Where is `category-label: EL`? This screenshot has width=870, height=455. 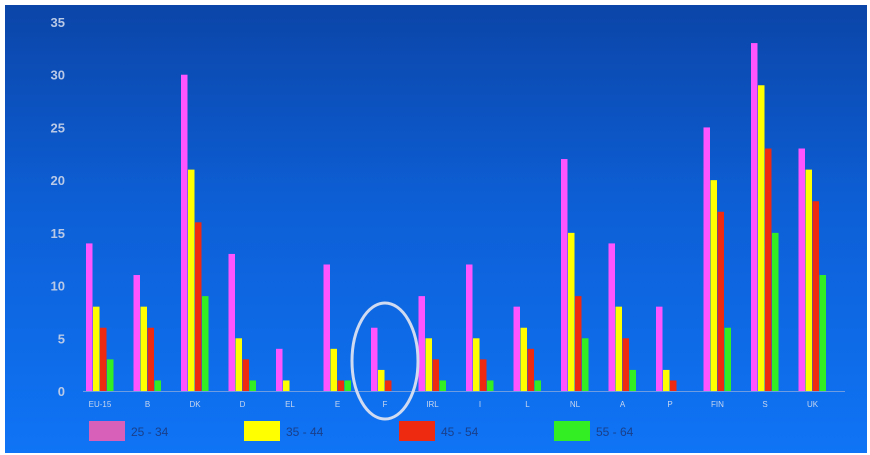 category-label: EL is located at coordinates (290, 404).